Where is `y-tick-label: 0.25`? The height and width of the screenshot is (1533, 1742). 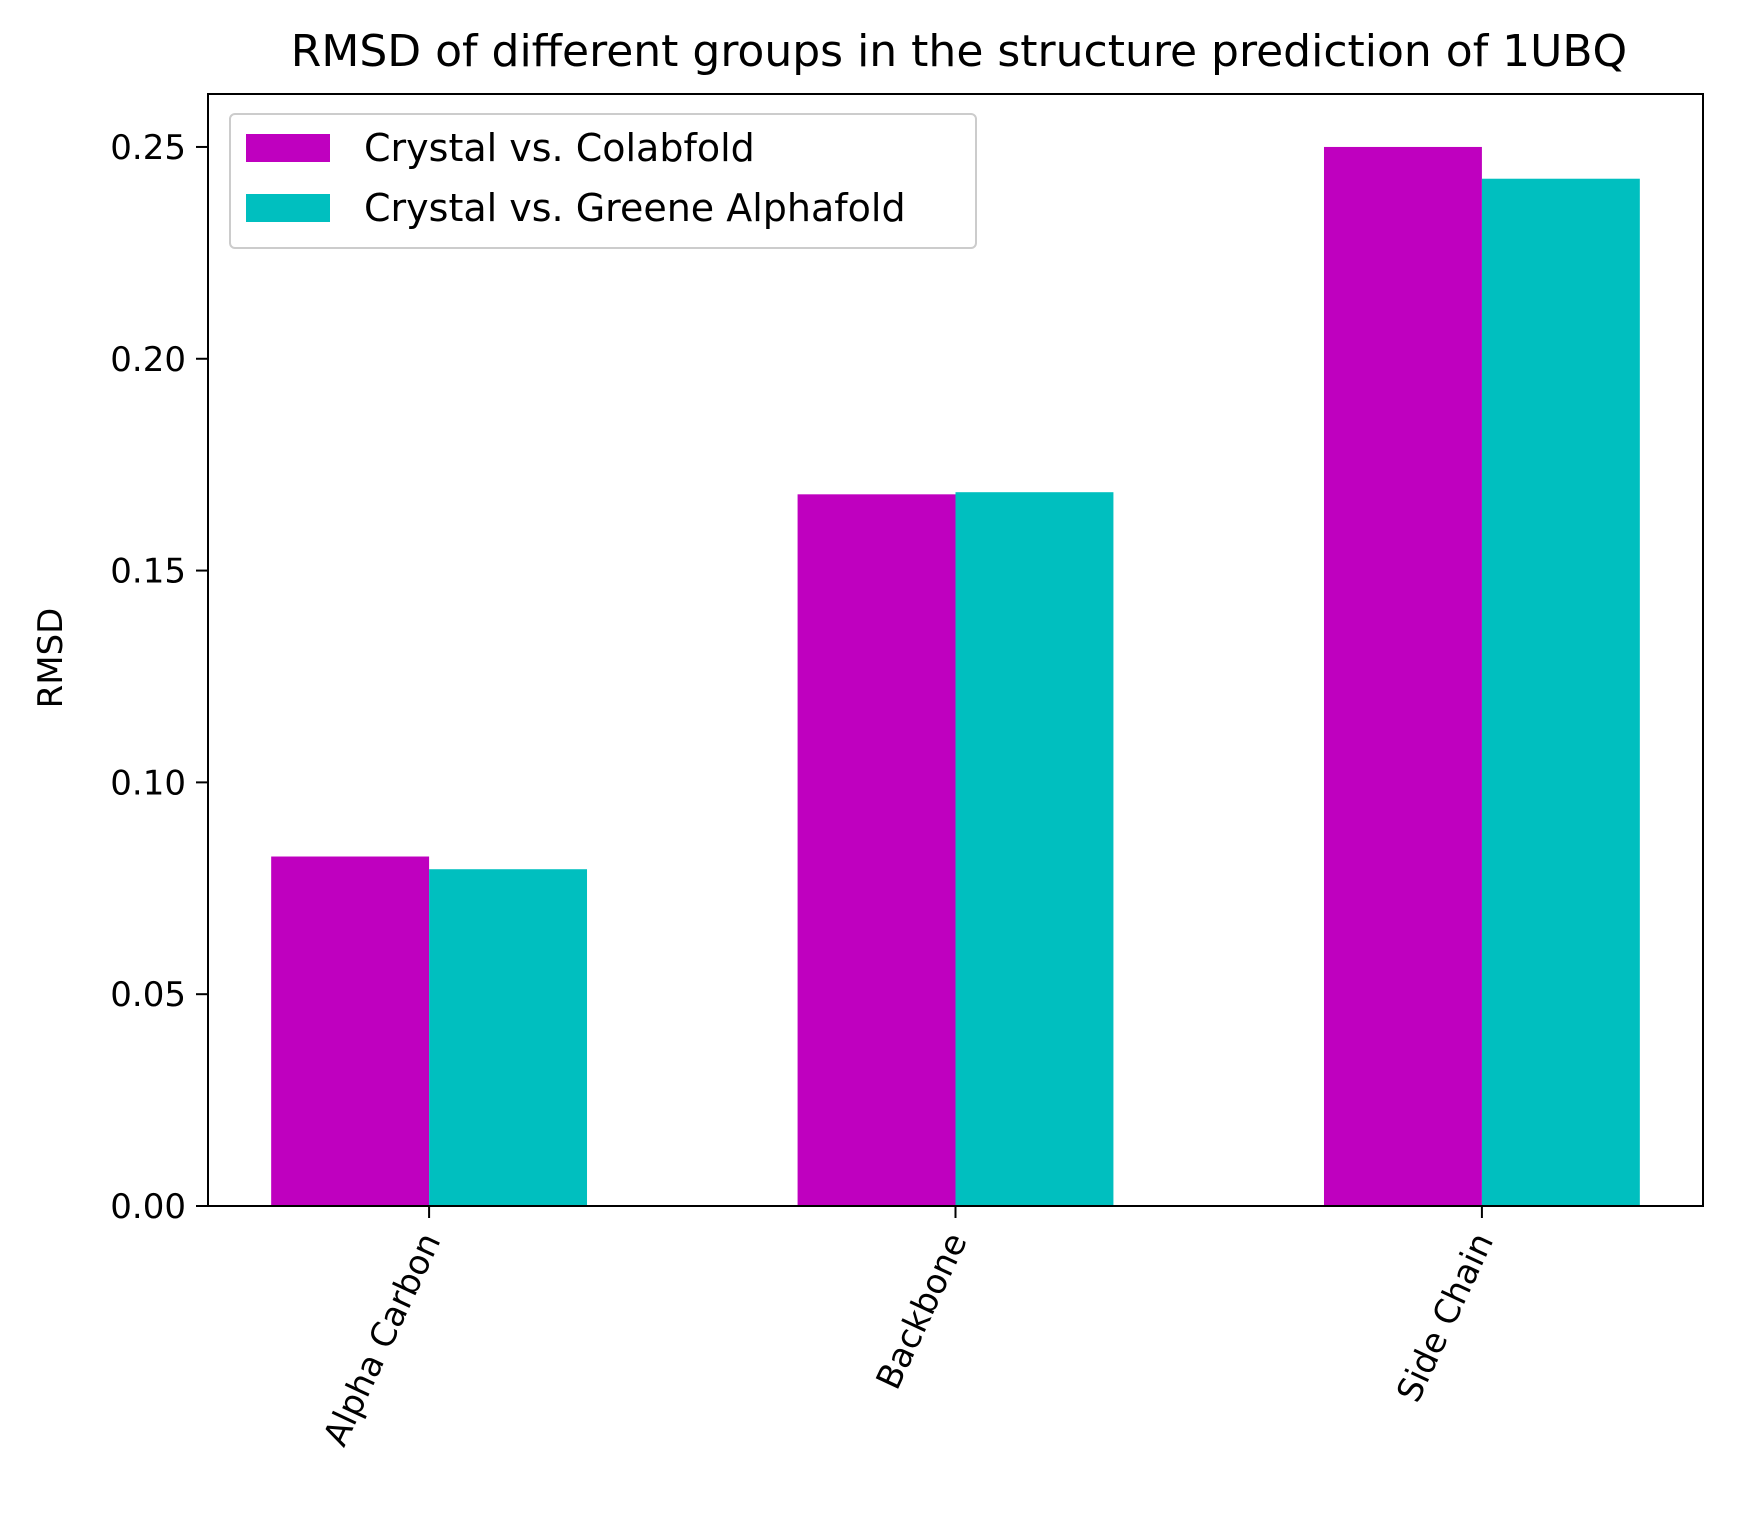 y-tick-label: 0.25 is located at coordinates (148, 148).